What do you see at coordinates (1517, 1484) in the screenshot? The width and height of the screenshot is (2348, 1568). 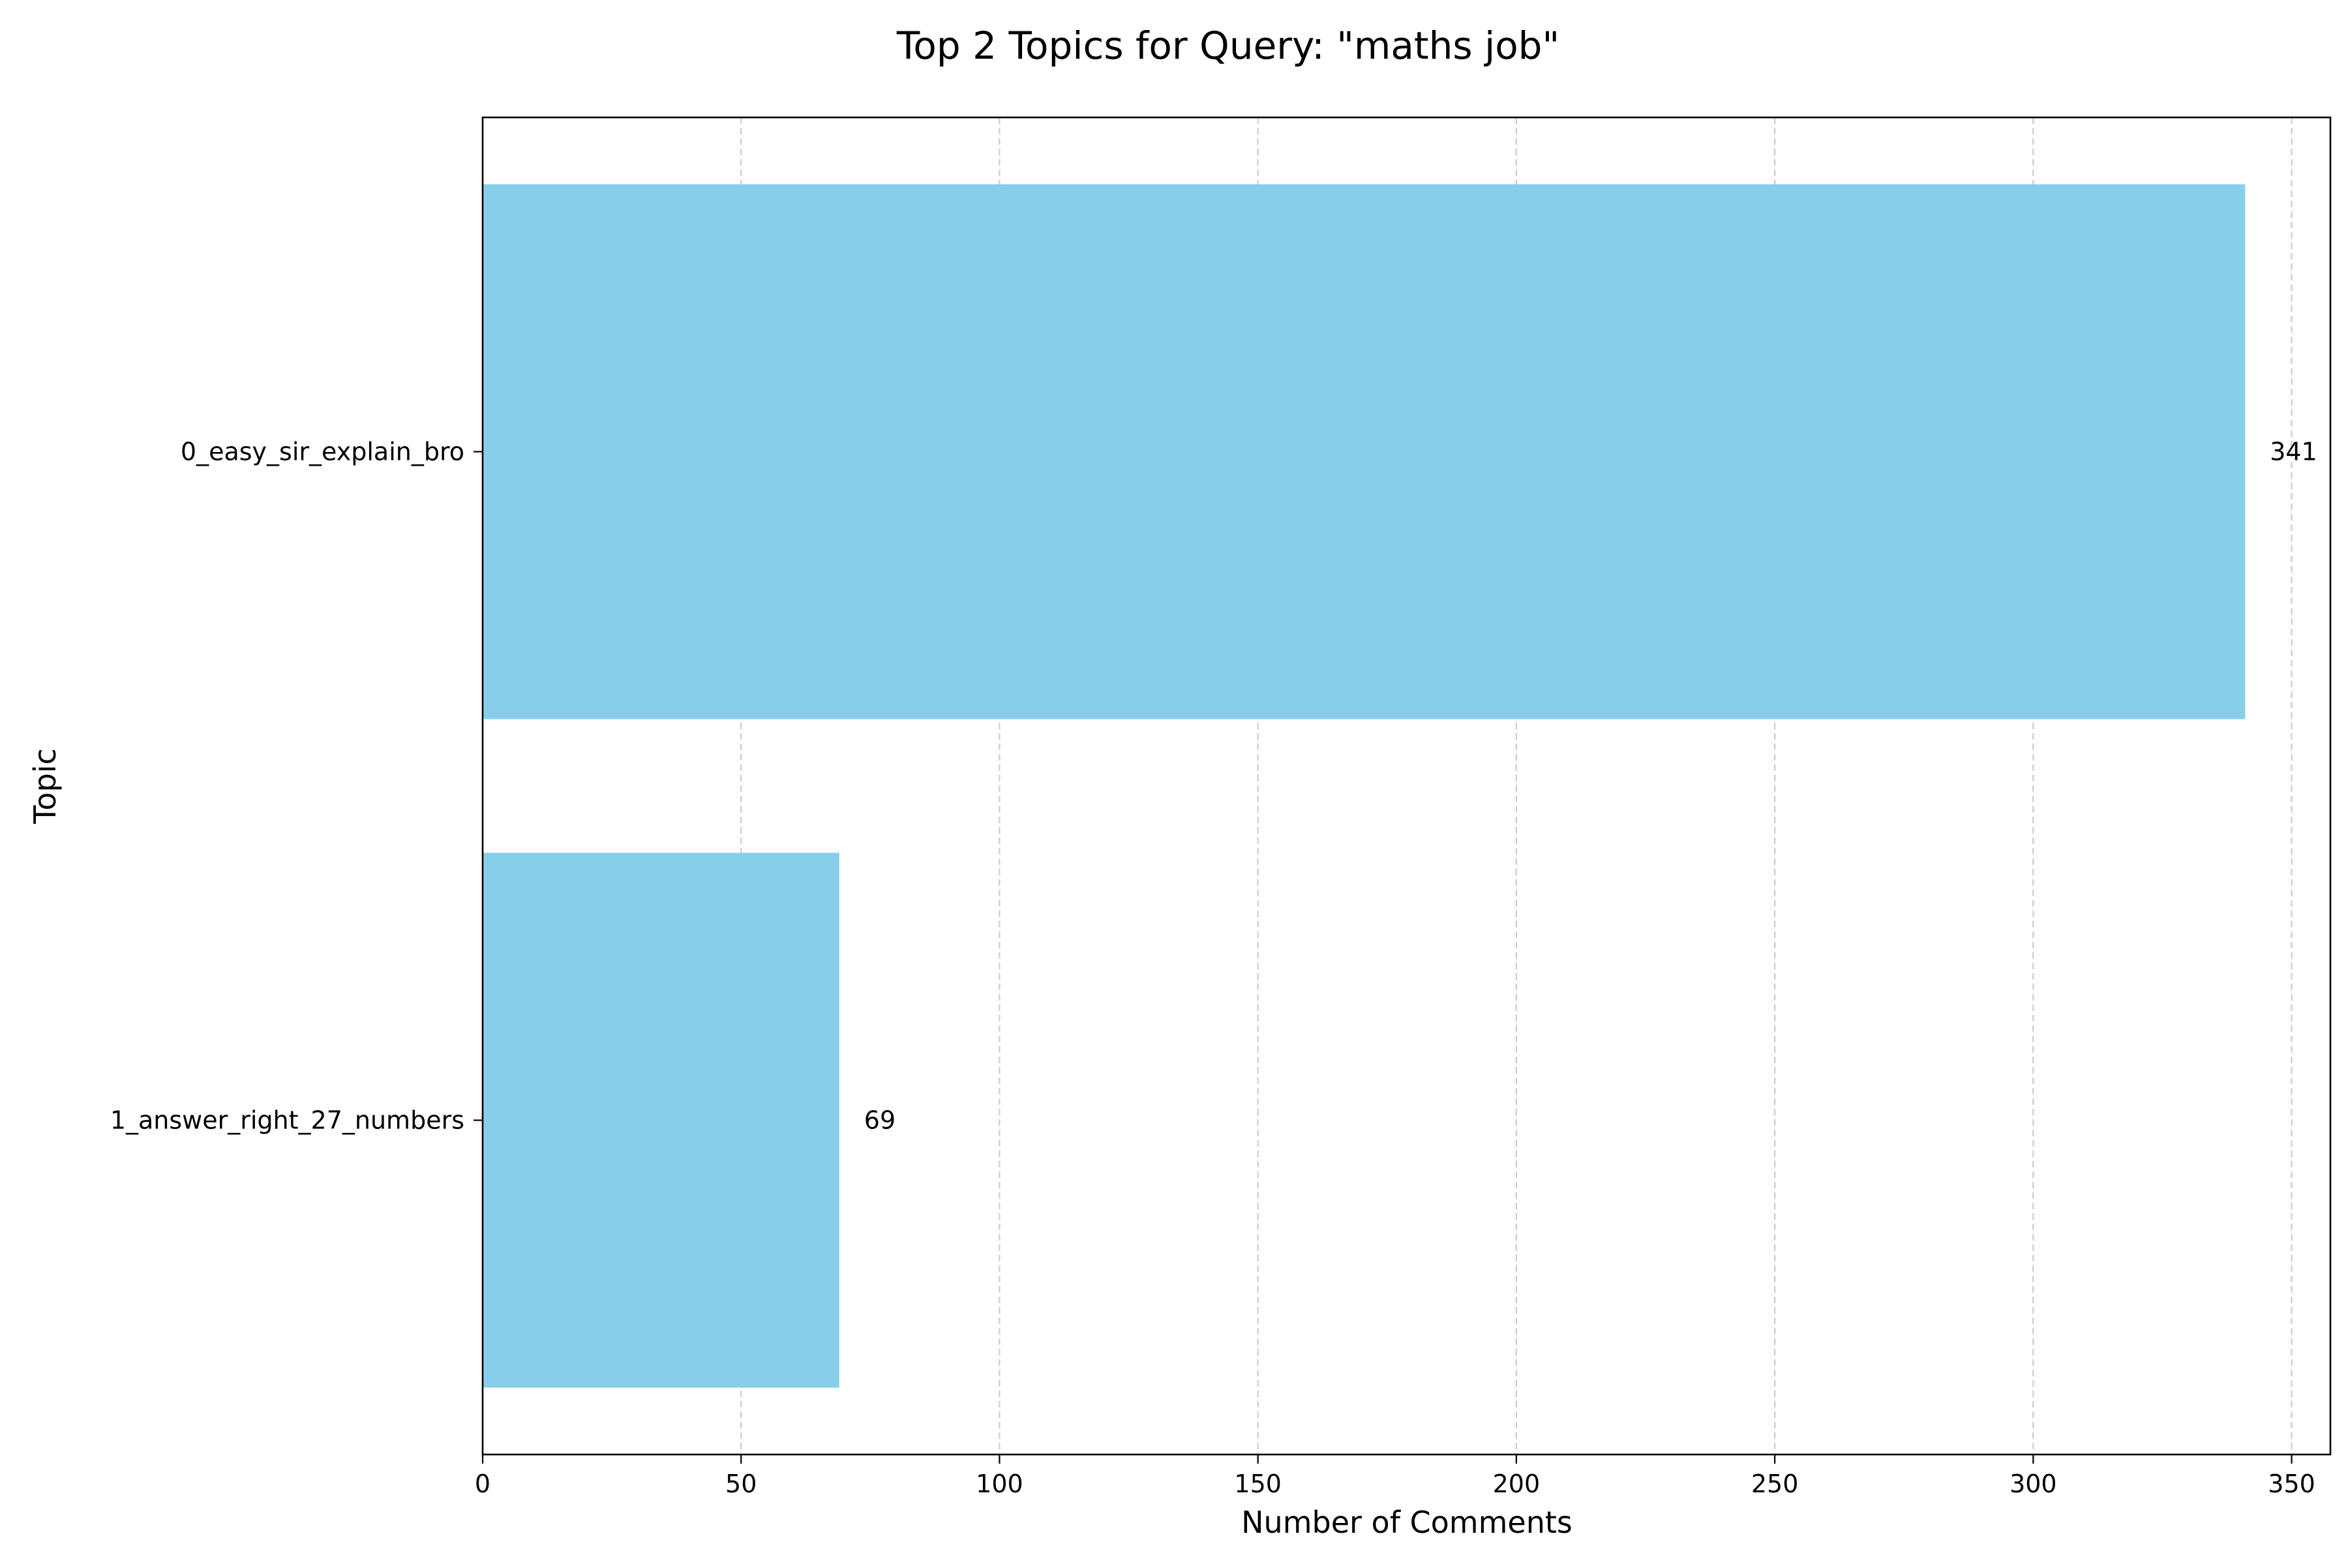 I see `x-tick-label: 200` at bounding box center [1517, 1484].